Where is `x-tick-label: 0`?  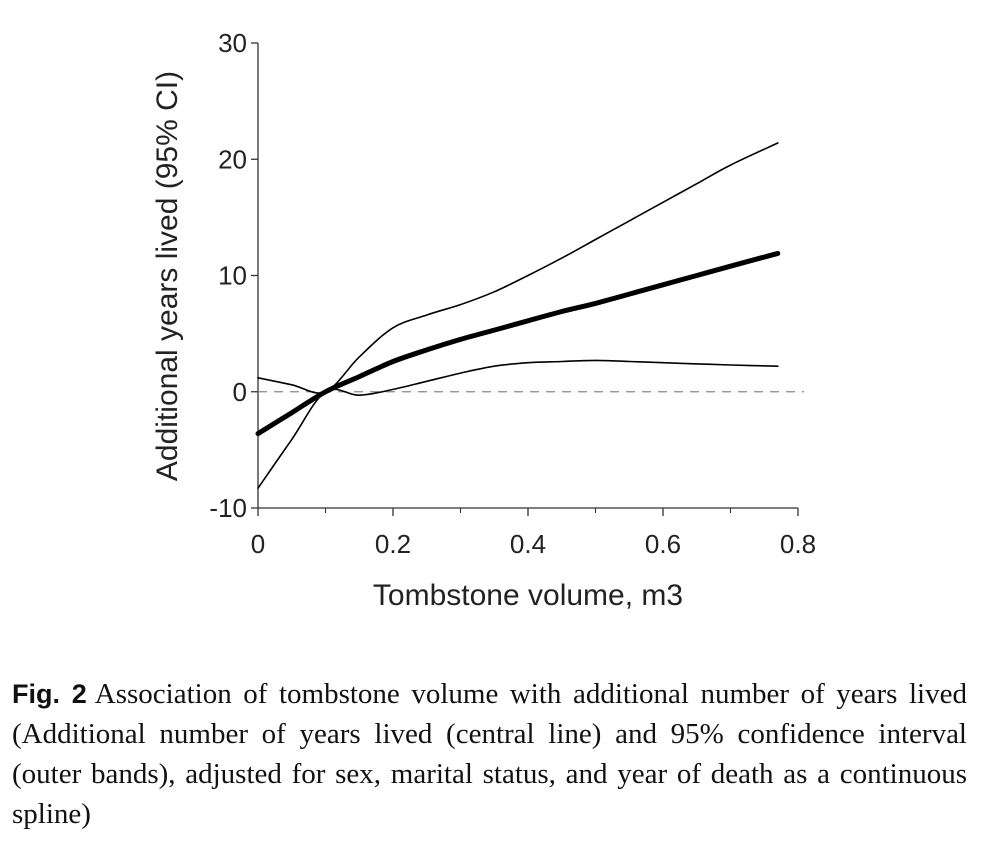 x-tick-label: 0 is located at coordinates (258, 544).